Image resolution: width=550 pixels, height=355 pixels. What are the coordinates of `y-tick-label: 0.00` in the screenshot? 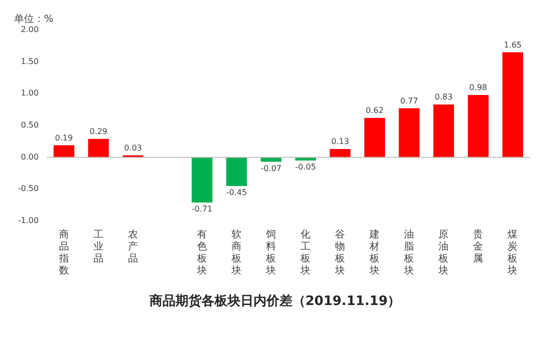 It's located at (29, 157).